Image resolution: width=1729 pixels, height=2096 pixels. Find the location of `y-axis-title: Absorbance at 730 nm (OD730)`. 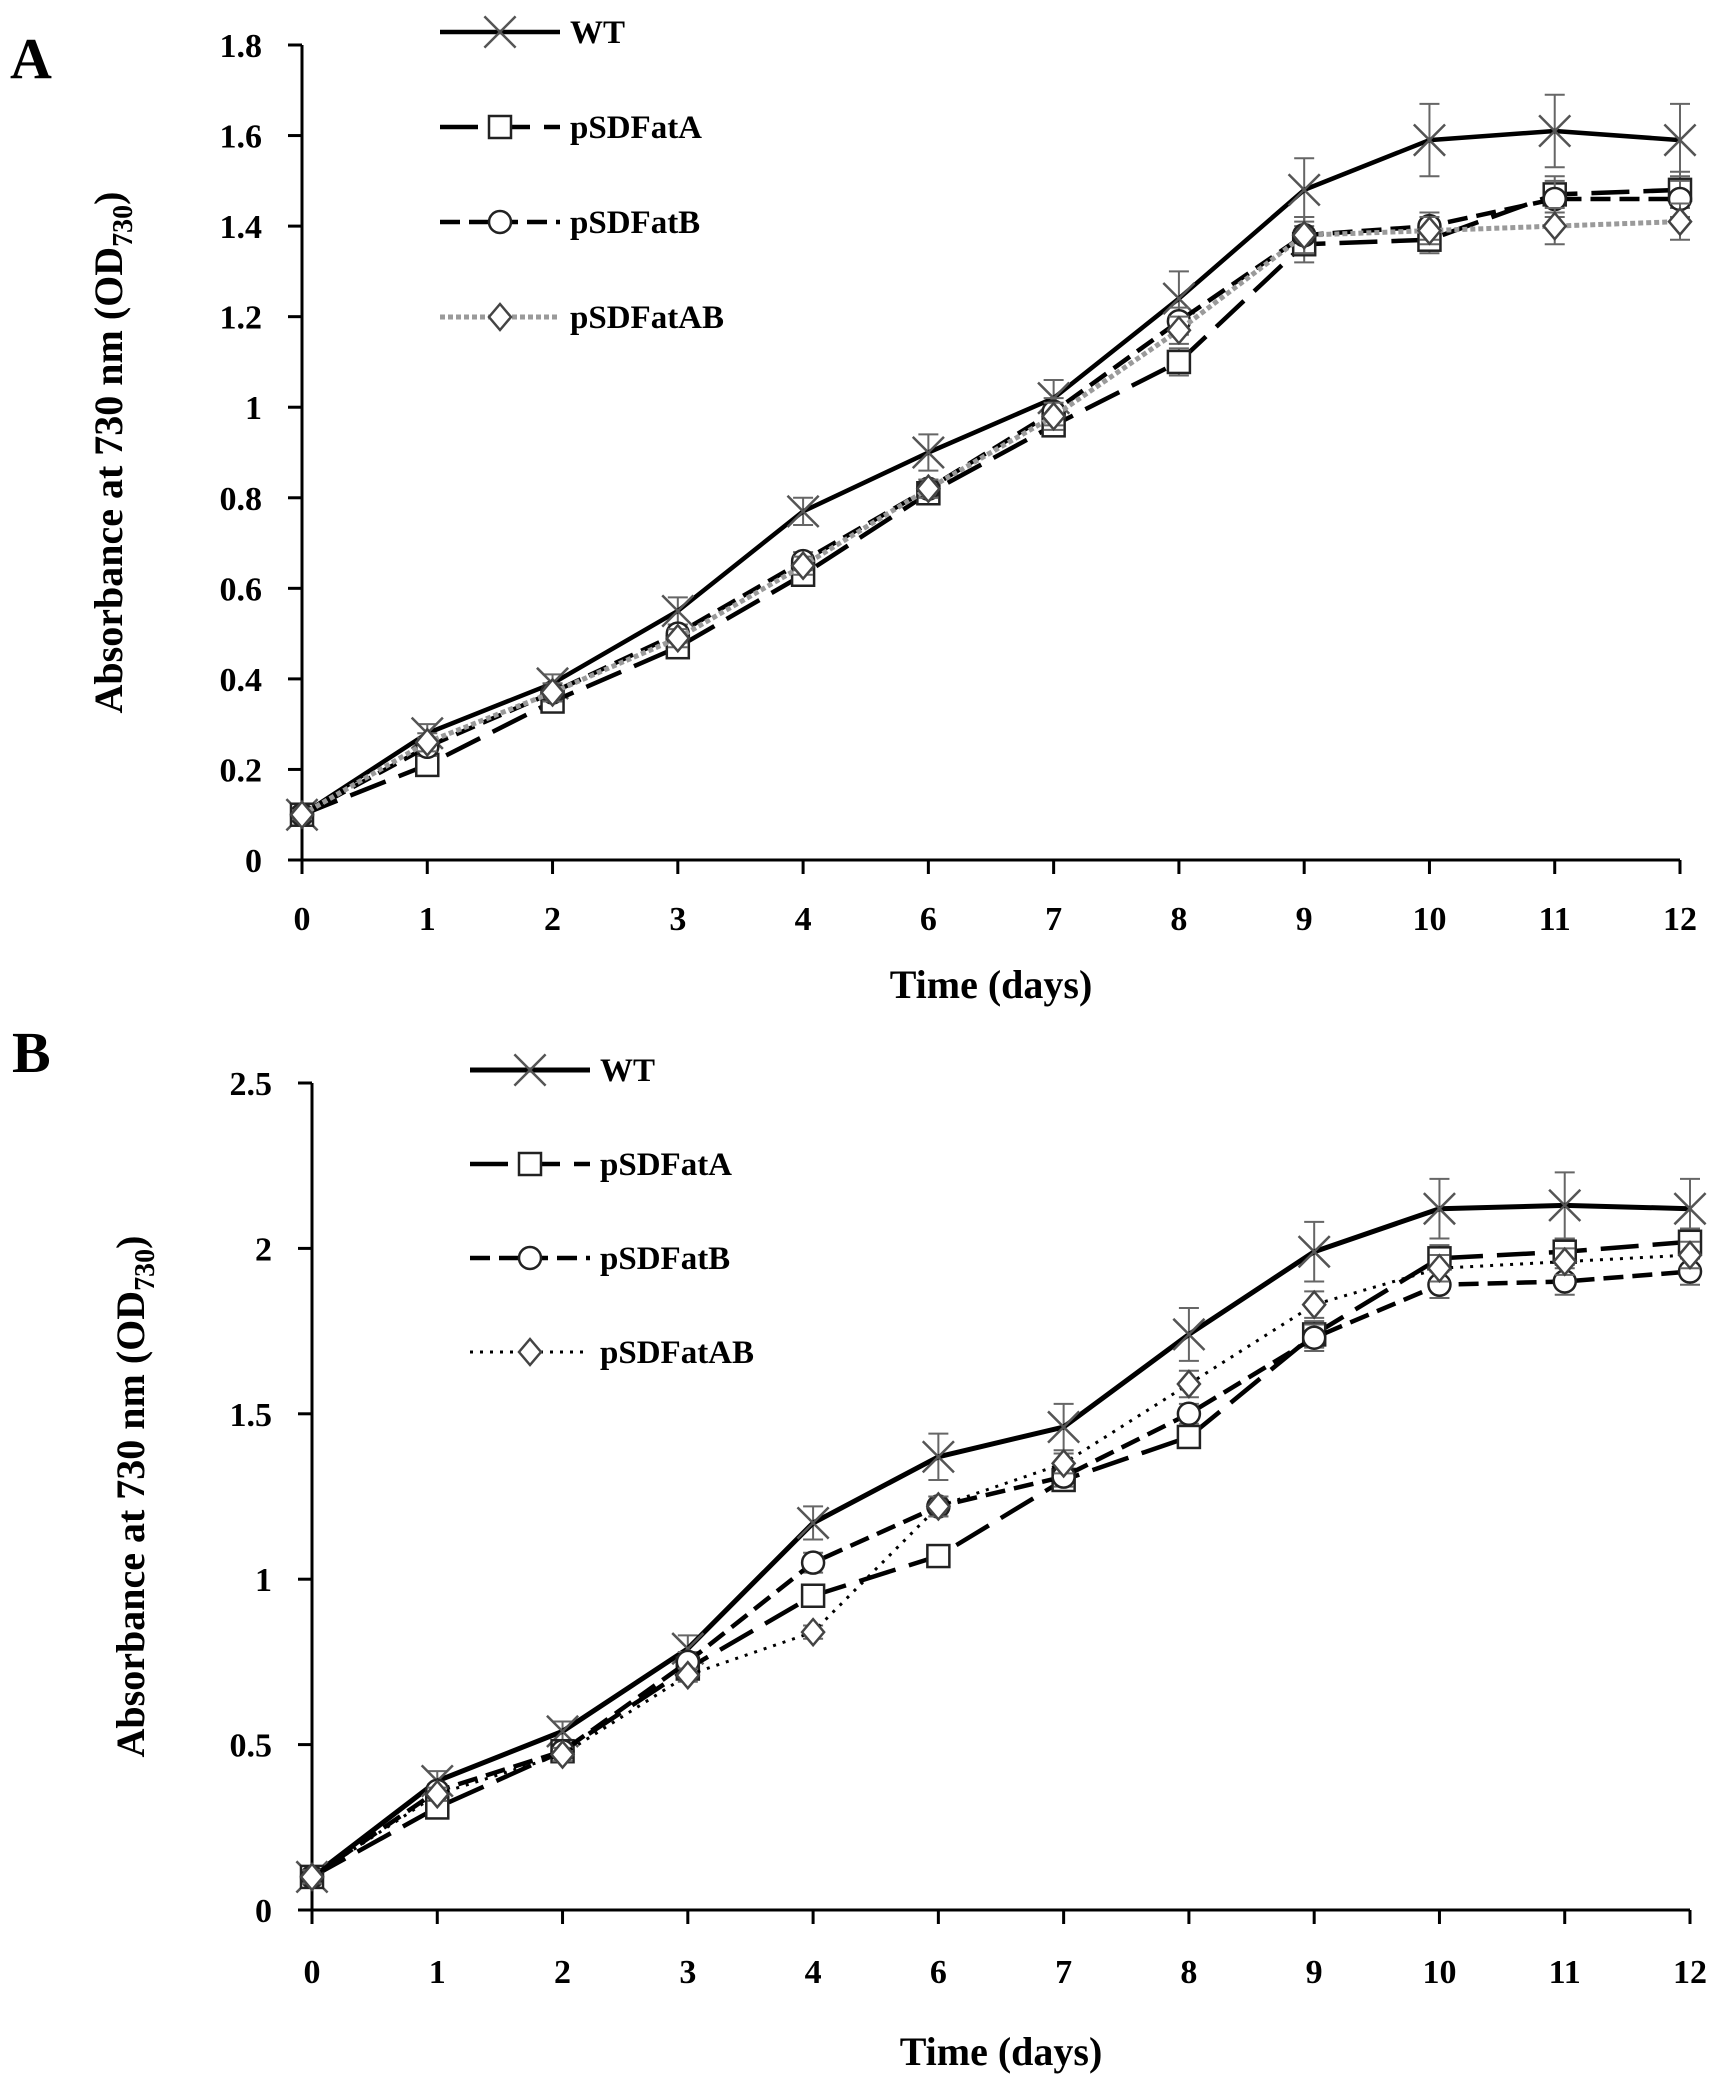

y-axis-title: Absorbance at 730 nm (OD730) is located at coordinates (134, 1497).